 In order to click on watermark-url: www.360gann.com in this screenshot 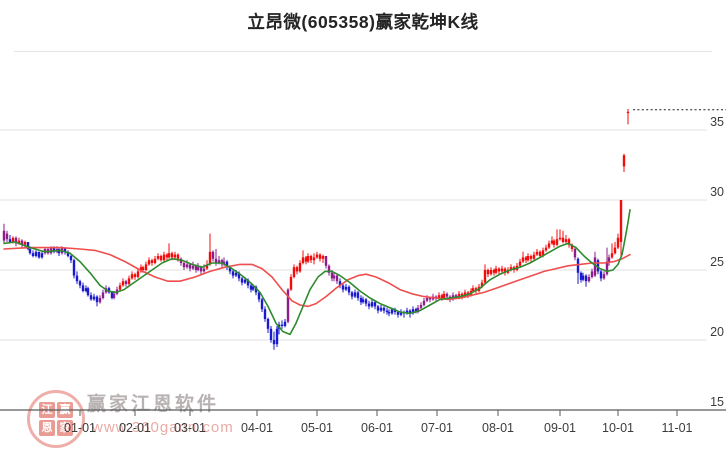, I will do `click(163, 427)`.